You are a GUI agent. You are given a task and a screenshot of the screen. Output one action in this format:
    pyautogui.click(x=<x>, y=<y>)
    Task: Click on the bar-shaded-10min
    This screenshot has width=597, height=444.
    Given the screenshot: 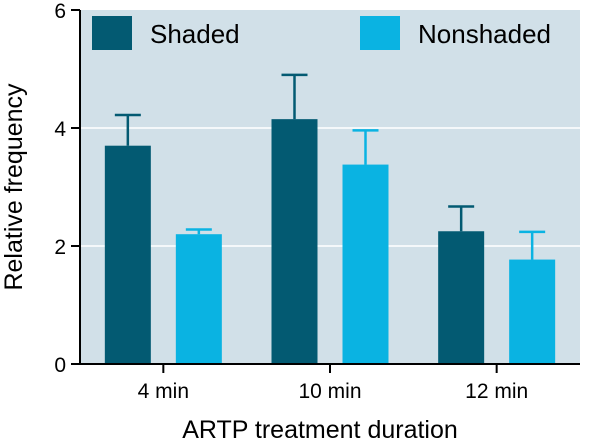 What is the action you would take?
    pyautogui.click(x=294, y=242)
    